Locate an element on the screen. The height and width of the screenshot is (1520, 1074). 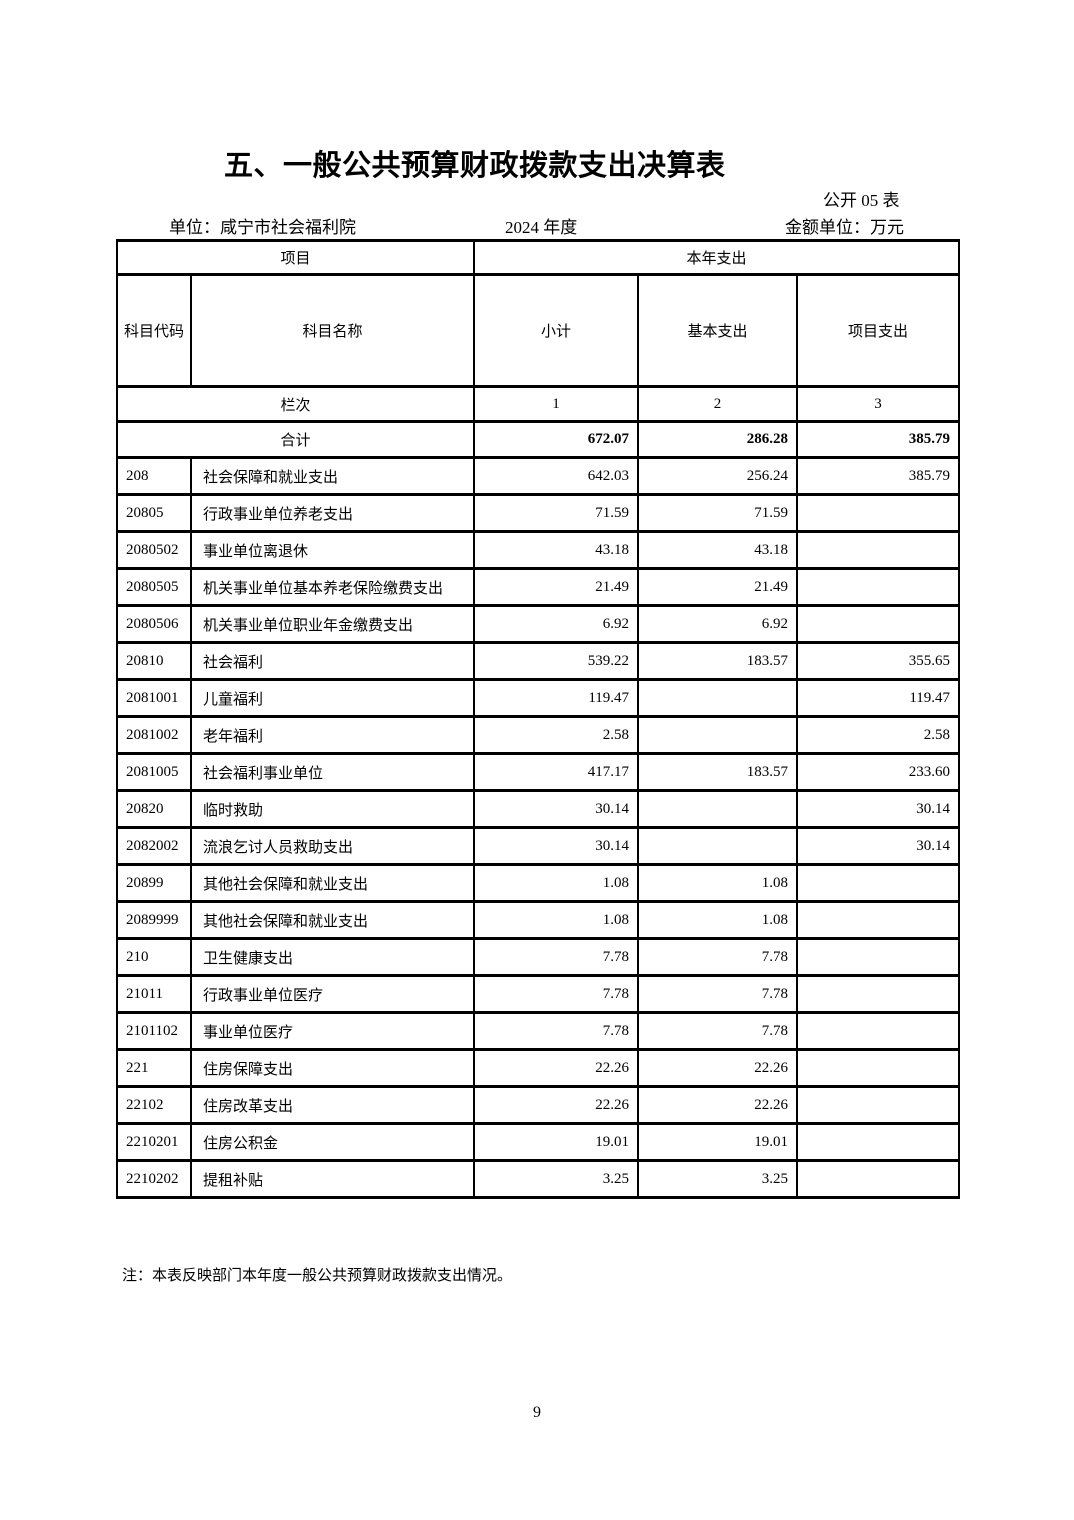
table-row: 2082002 流浪乞讨人员救助支出 30.14 30.14 is located at coordinates (538, 846).